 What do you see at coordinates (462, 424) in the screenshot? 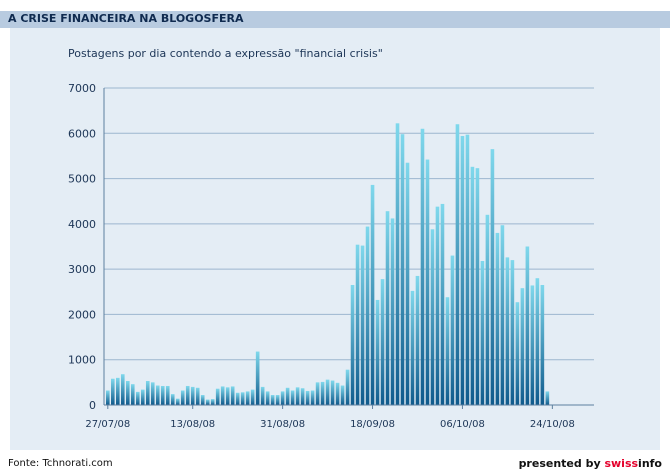
I see `x-tick-label: 06/10/08` at bounding box center [462, 424].